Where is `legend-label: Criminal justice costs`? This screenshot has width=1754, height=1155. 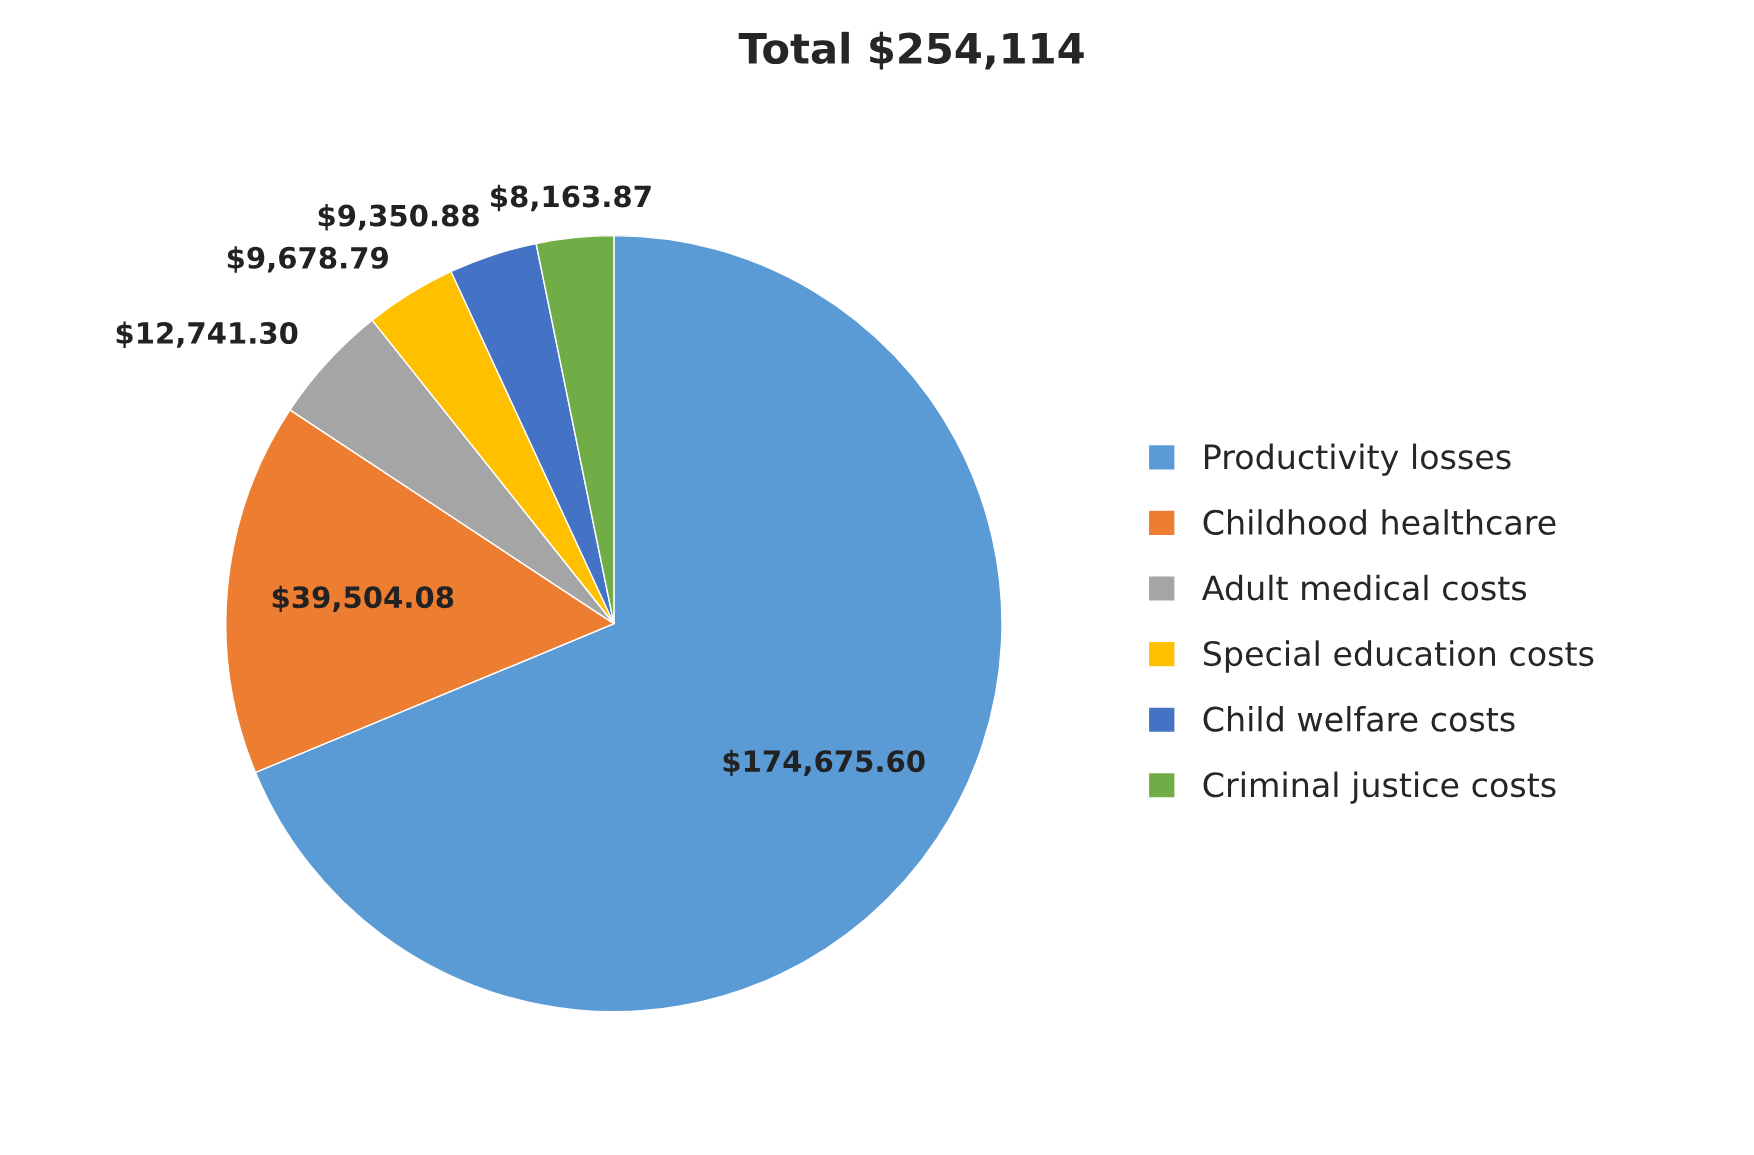
legend-label: Criminal justice costs is located at coordinates (1379, 787).